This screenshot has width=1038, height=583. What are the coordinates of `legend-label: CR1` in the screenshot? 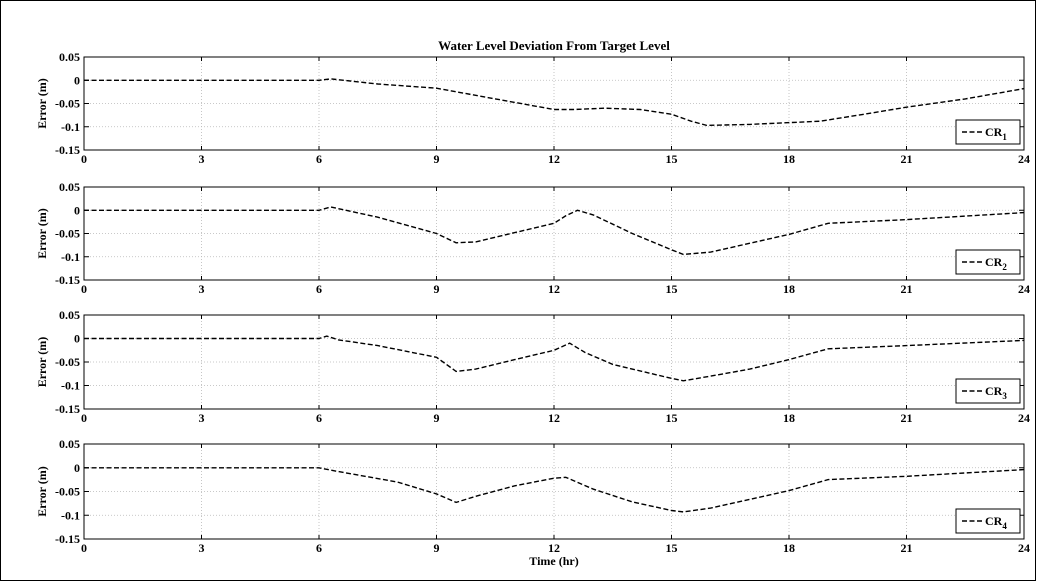 It's located at (996, 133).